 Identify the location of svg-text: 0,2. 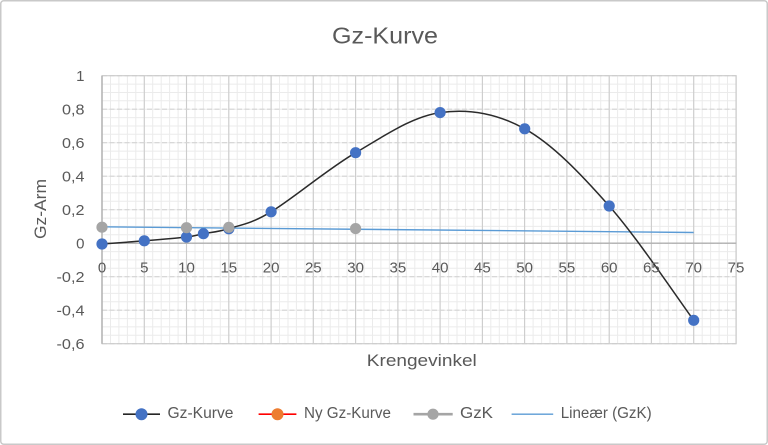
(73, 210).